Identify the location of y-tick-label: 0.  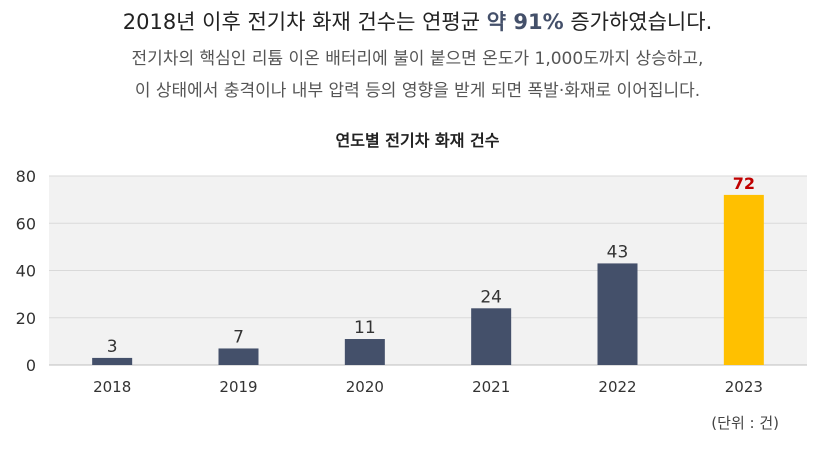
(31, 365).